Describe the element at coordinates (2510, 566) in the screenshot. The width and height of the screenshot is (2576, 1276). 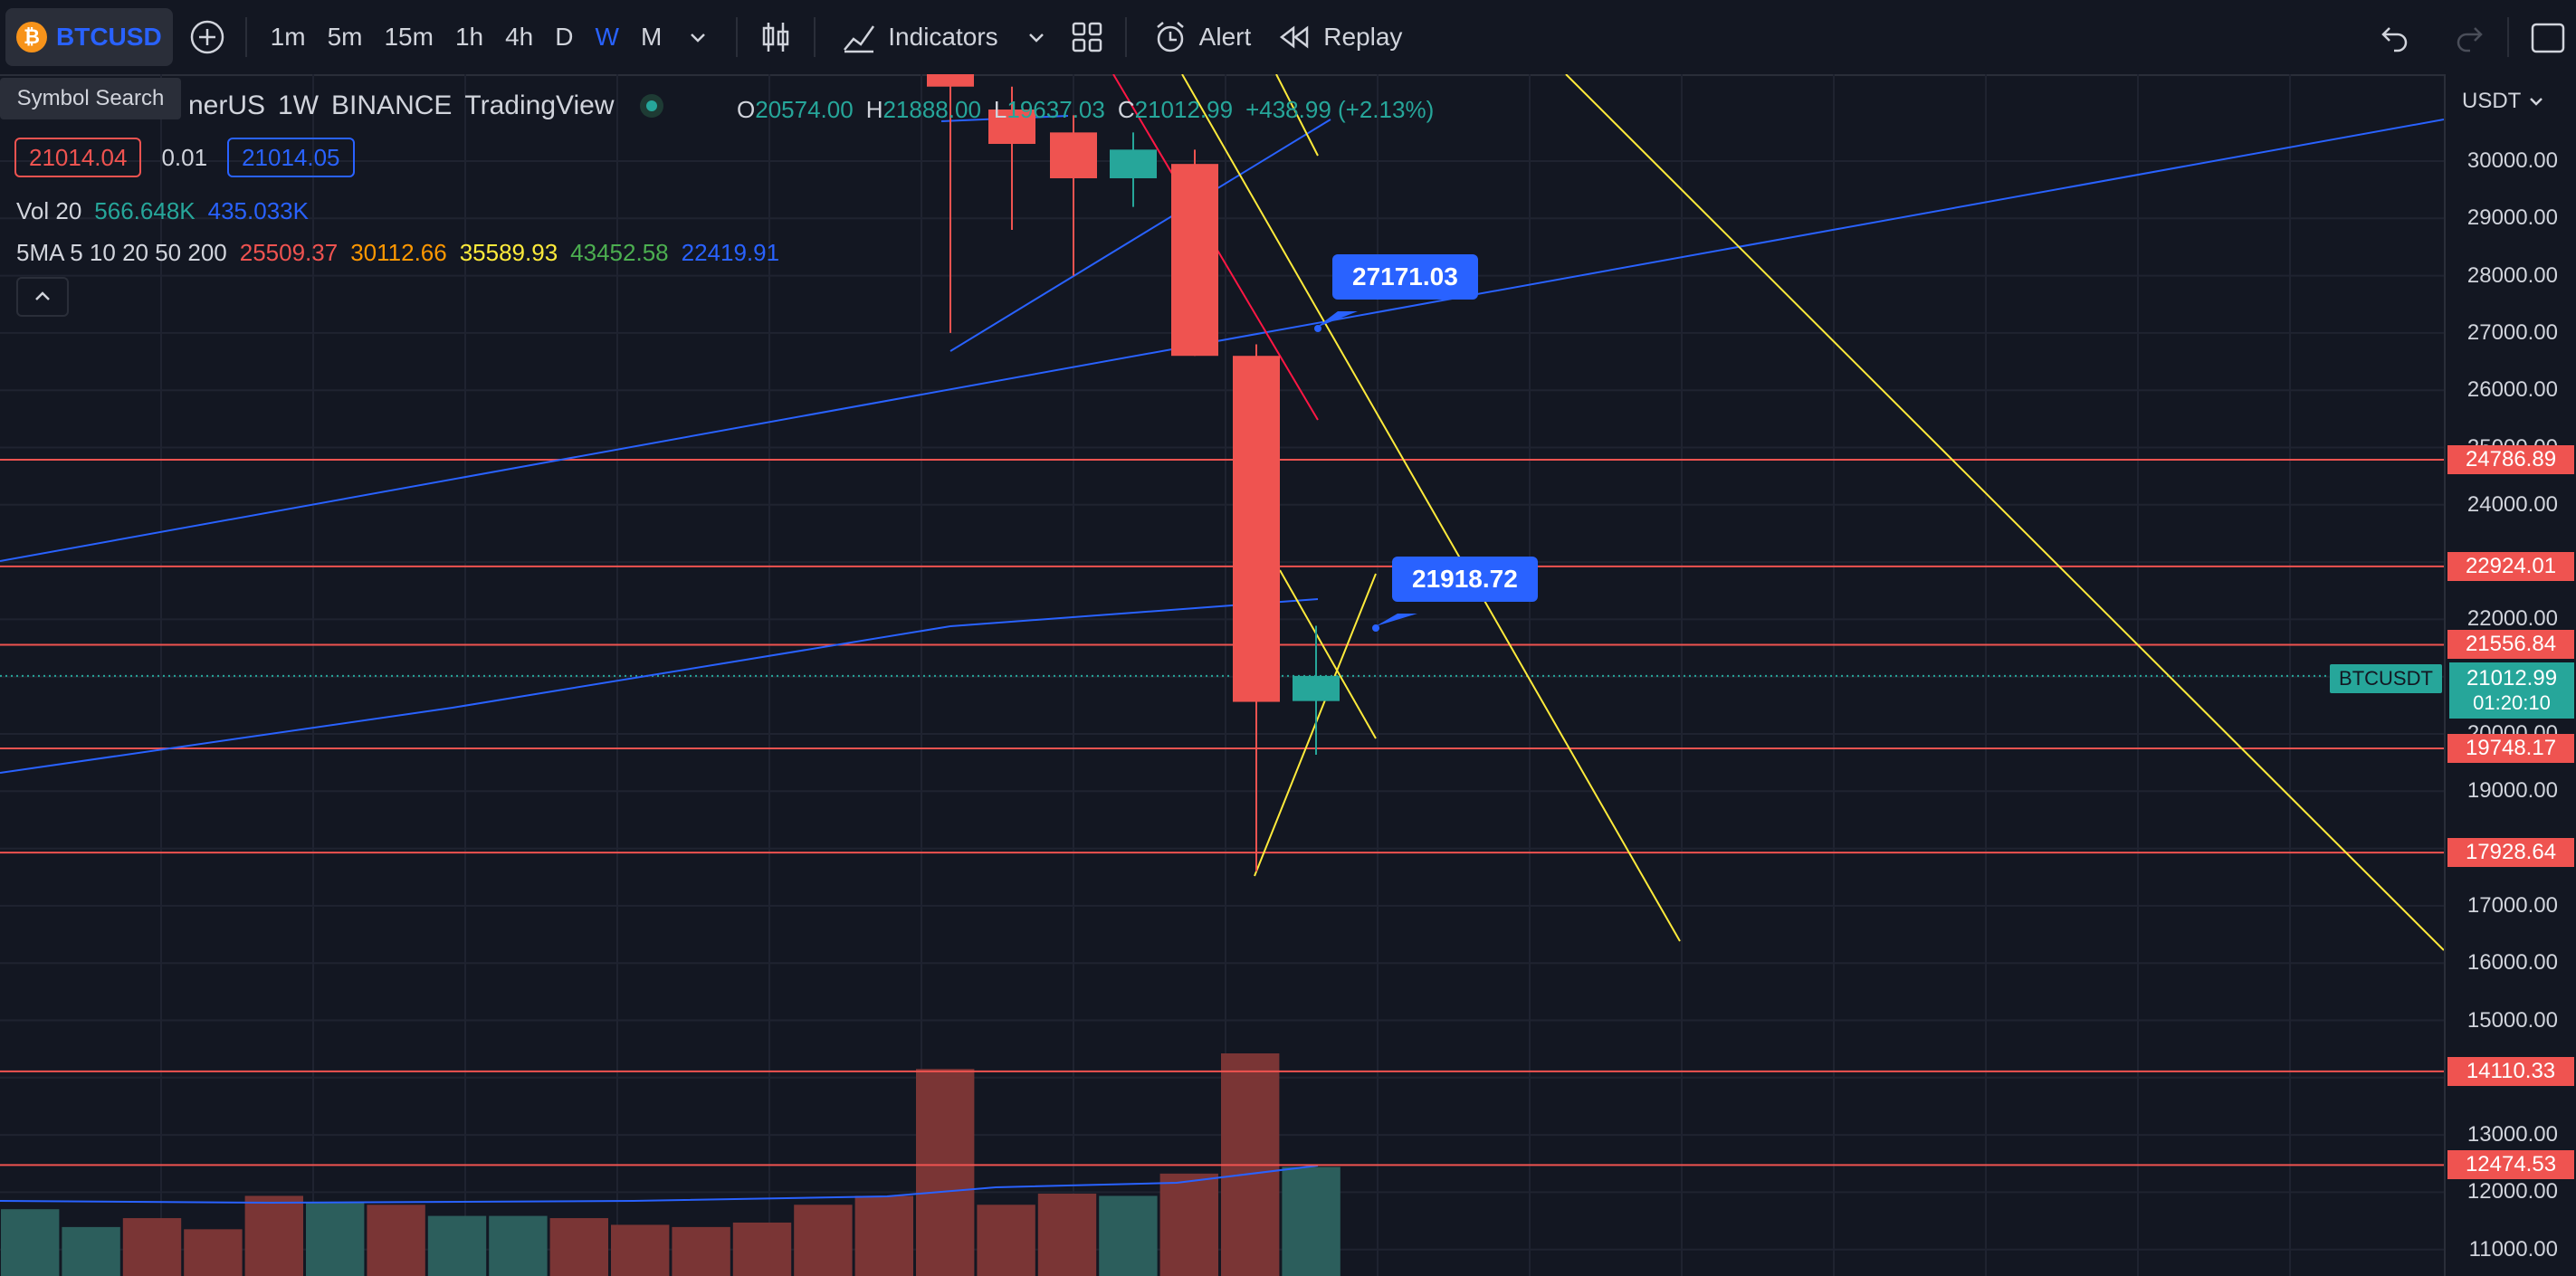
I see `horizontal-level-tag: 22924.01` at that location.